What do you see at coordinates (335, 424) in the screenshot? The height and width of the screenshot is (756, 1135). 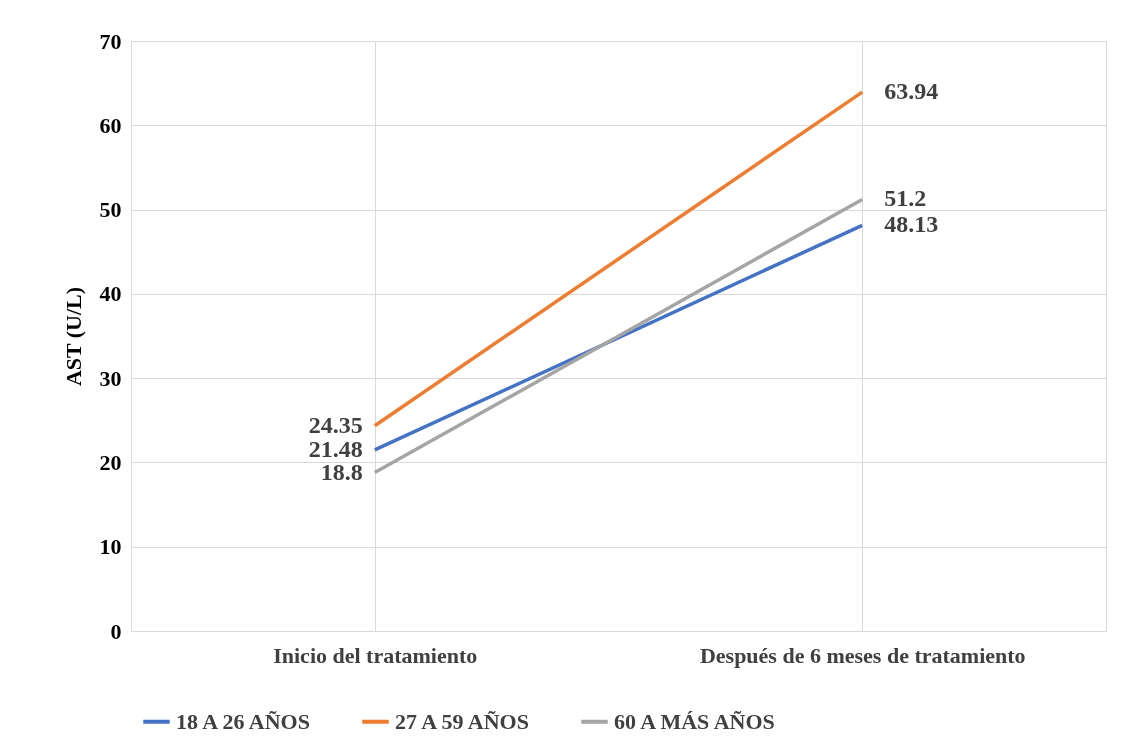 I see `data-label: 24.35` at bounding box center [335, 424].